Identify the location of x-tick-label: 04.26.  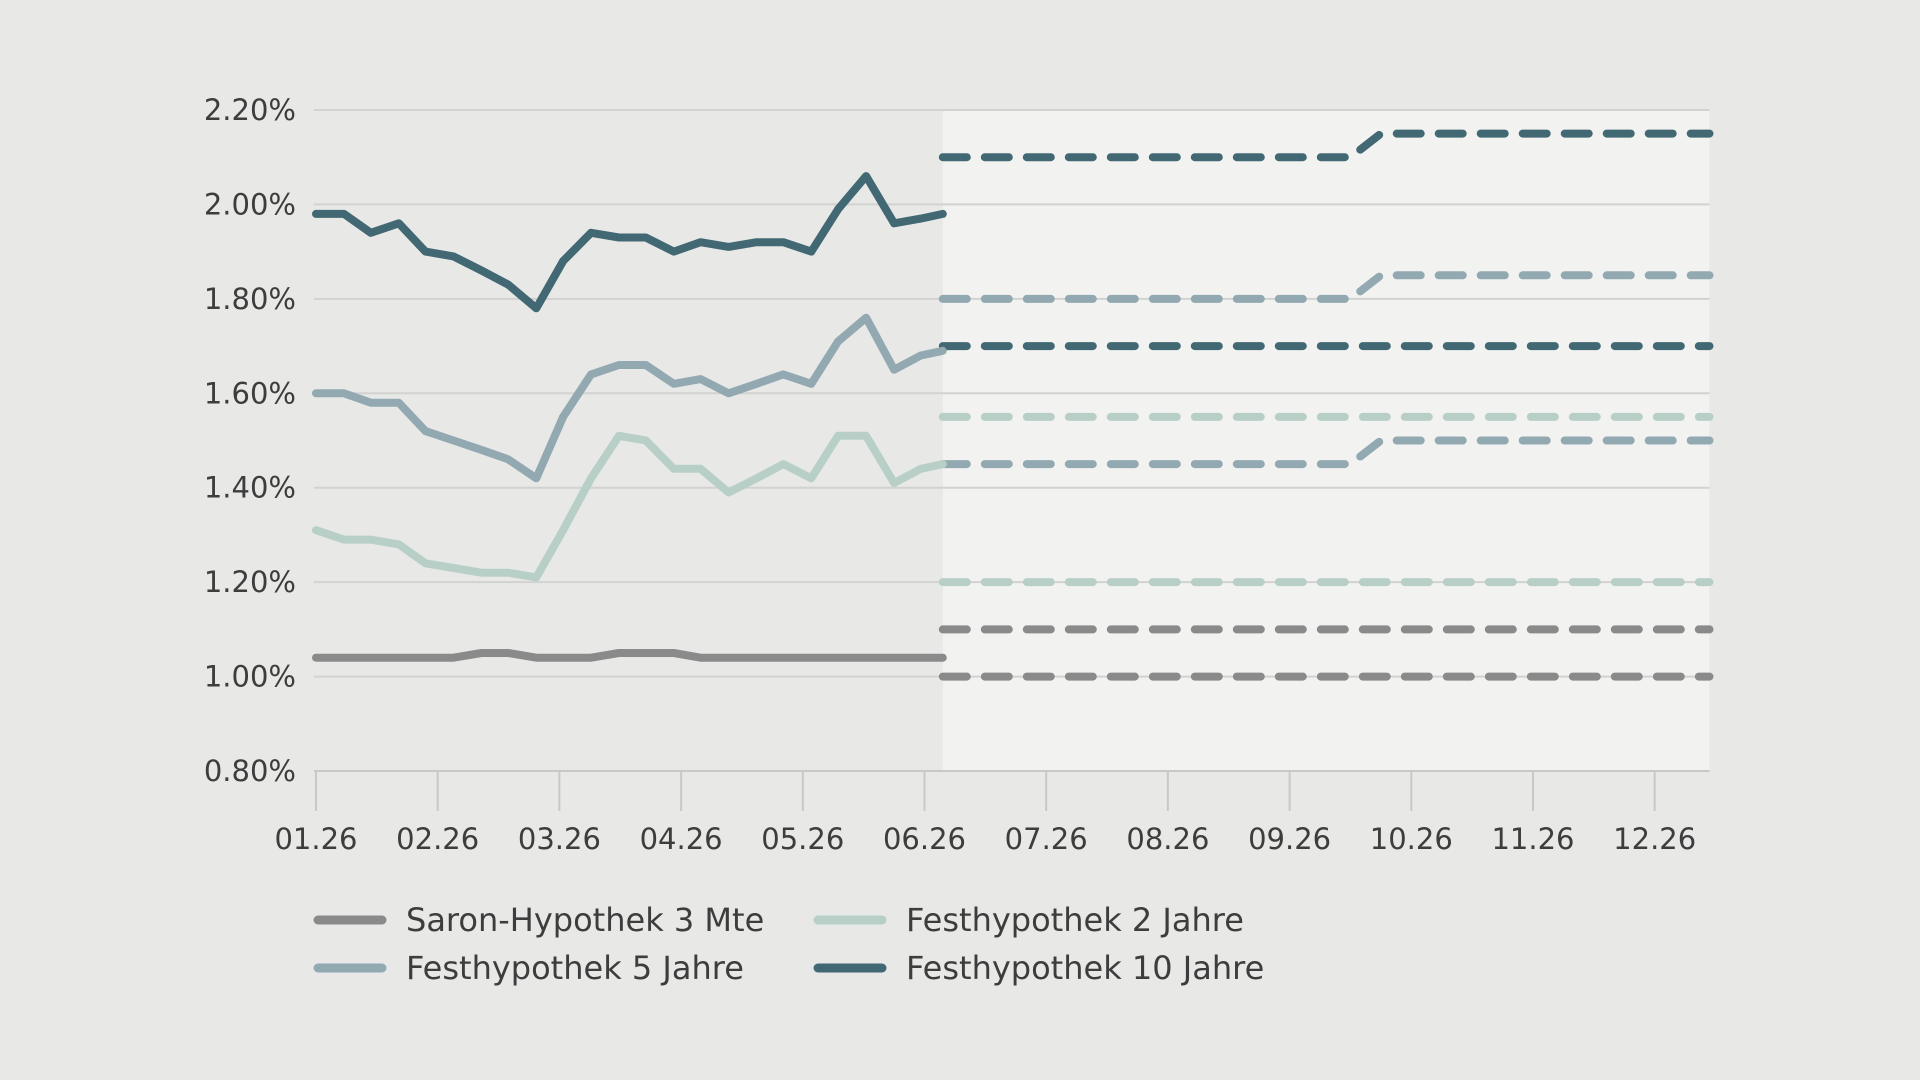
(681, 839).